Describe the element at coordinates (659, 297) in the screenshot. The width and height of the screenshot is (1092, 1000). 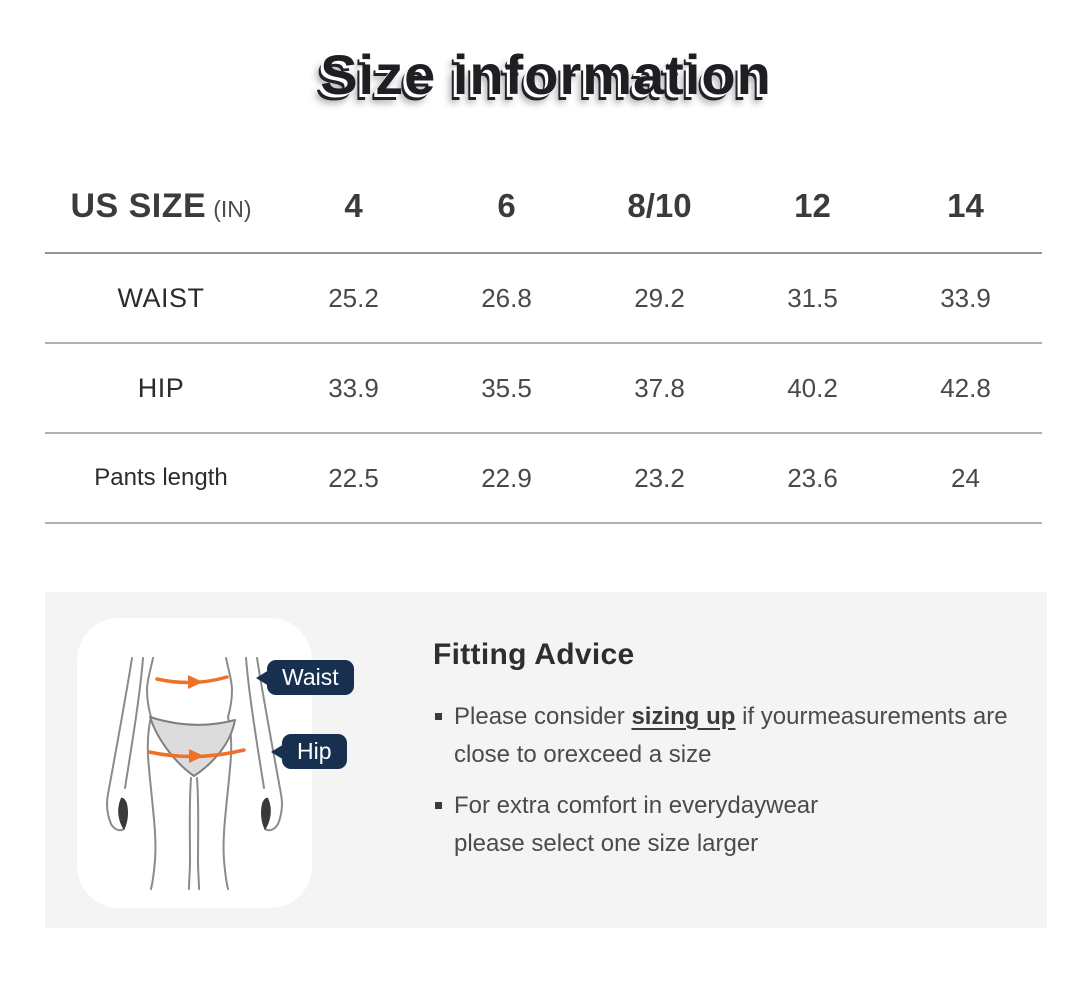
I see `waist-value: 29.2` at that location.